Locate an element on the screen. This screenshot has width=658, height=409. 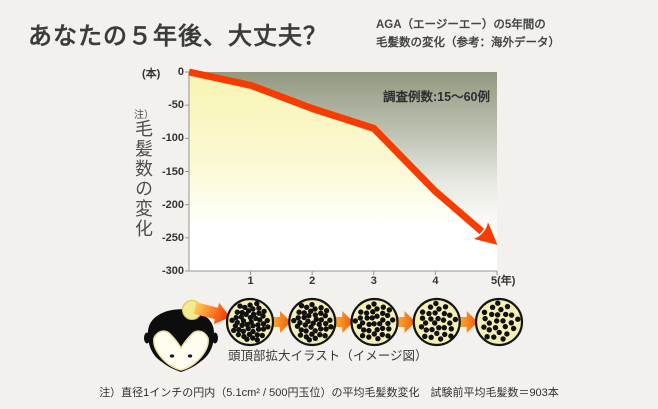
y-tick-label: -200 is located at coordinates (172, 204).